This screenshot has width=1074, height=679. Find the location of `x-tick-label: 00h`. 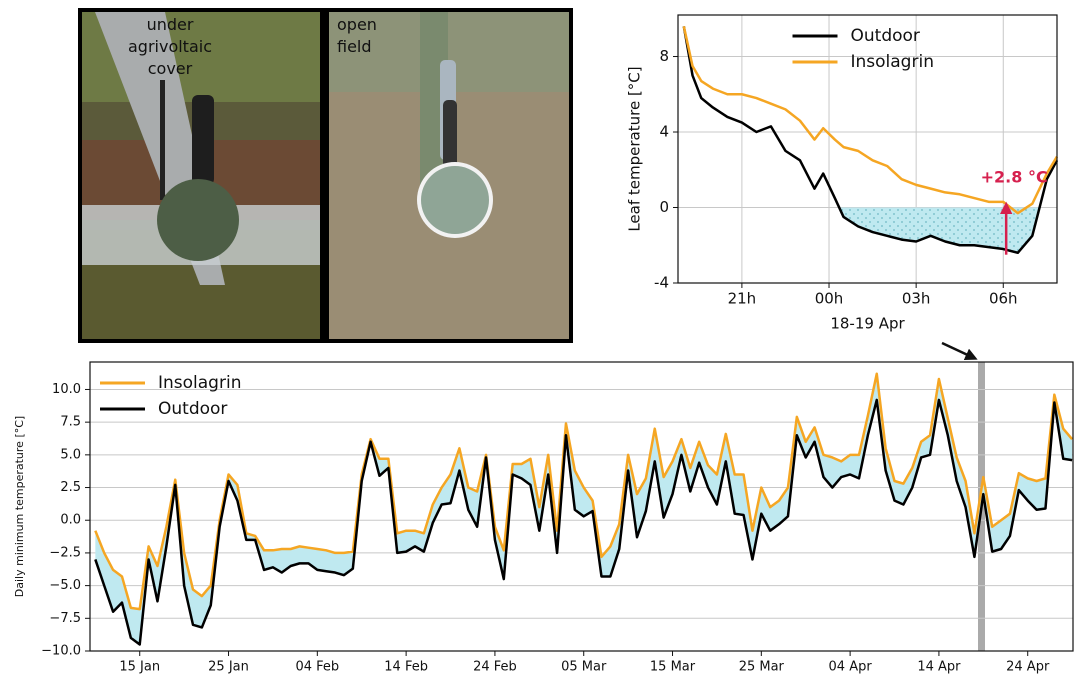

x-tick-label: 00h is located at coordinates (829, 299).